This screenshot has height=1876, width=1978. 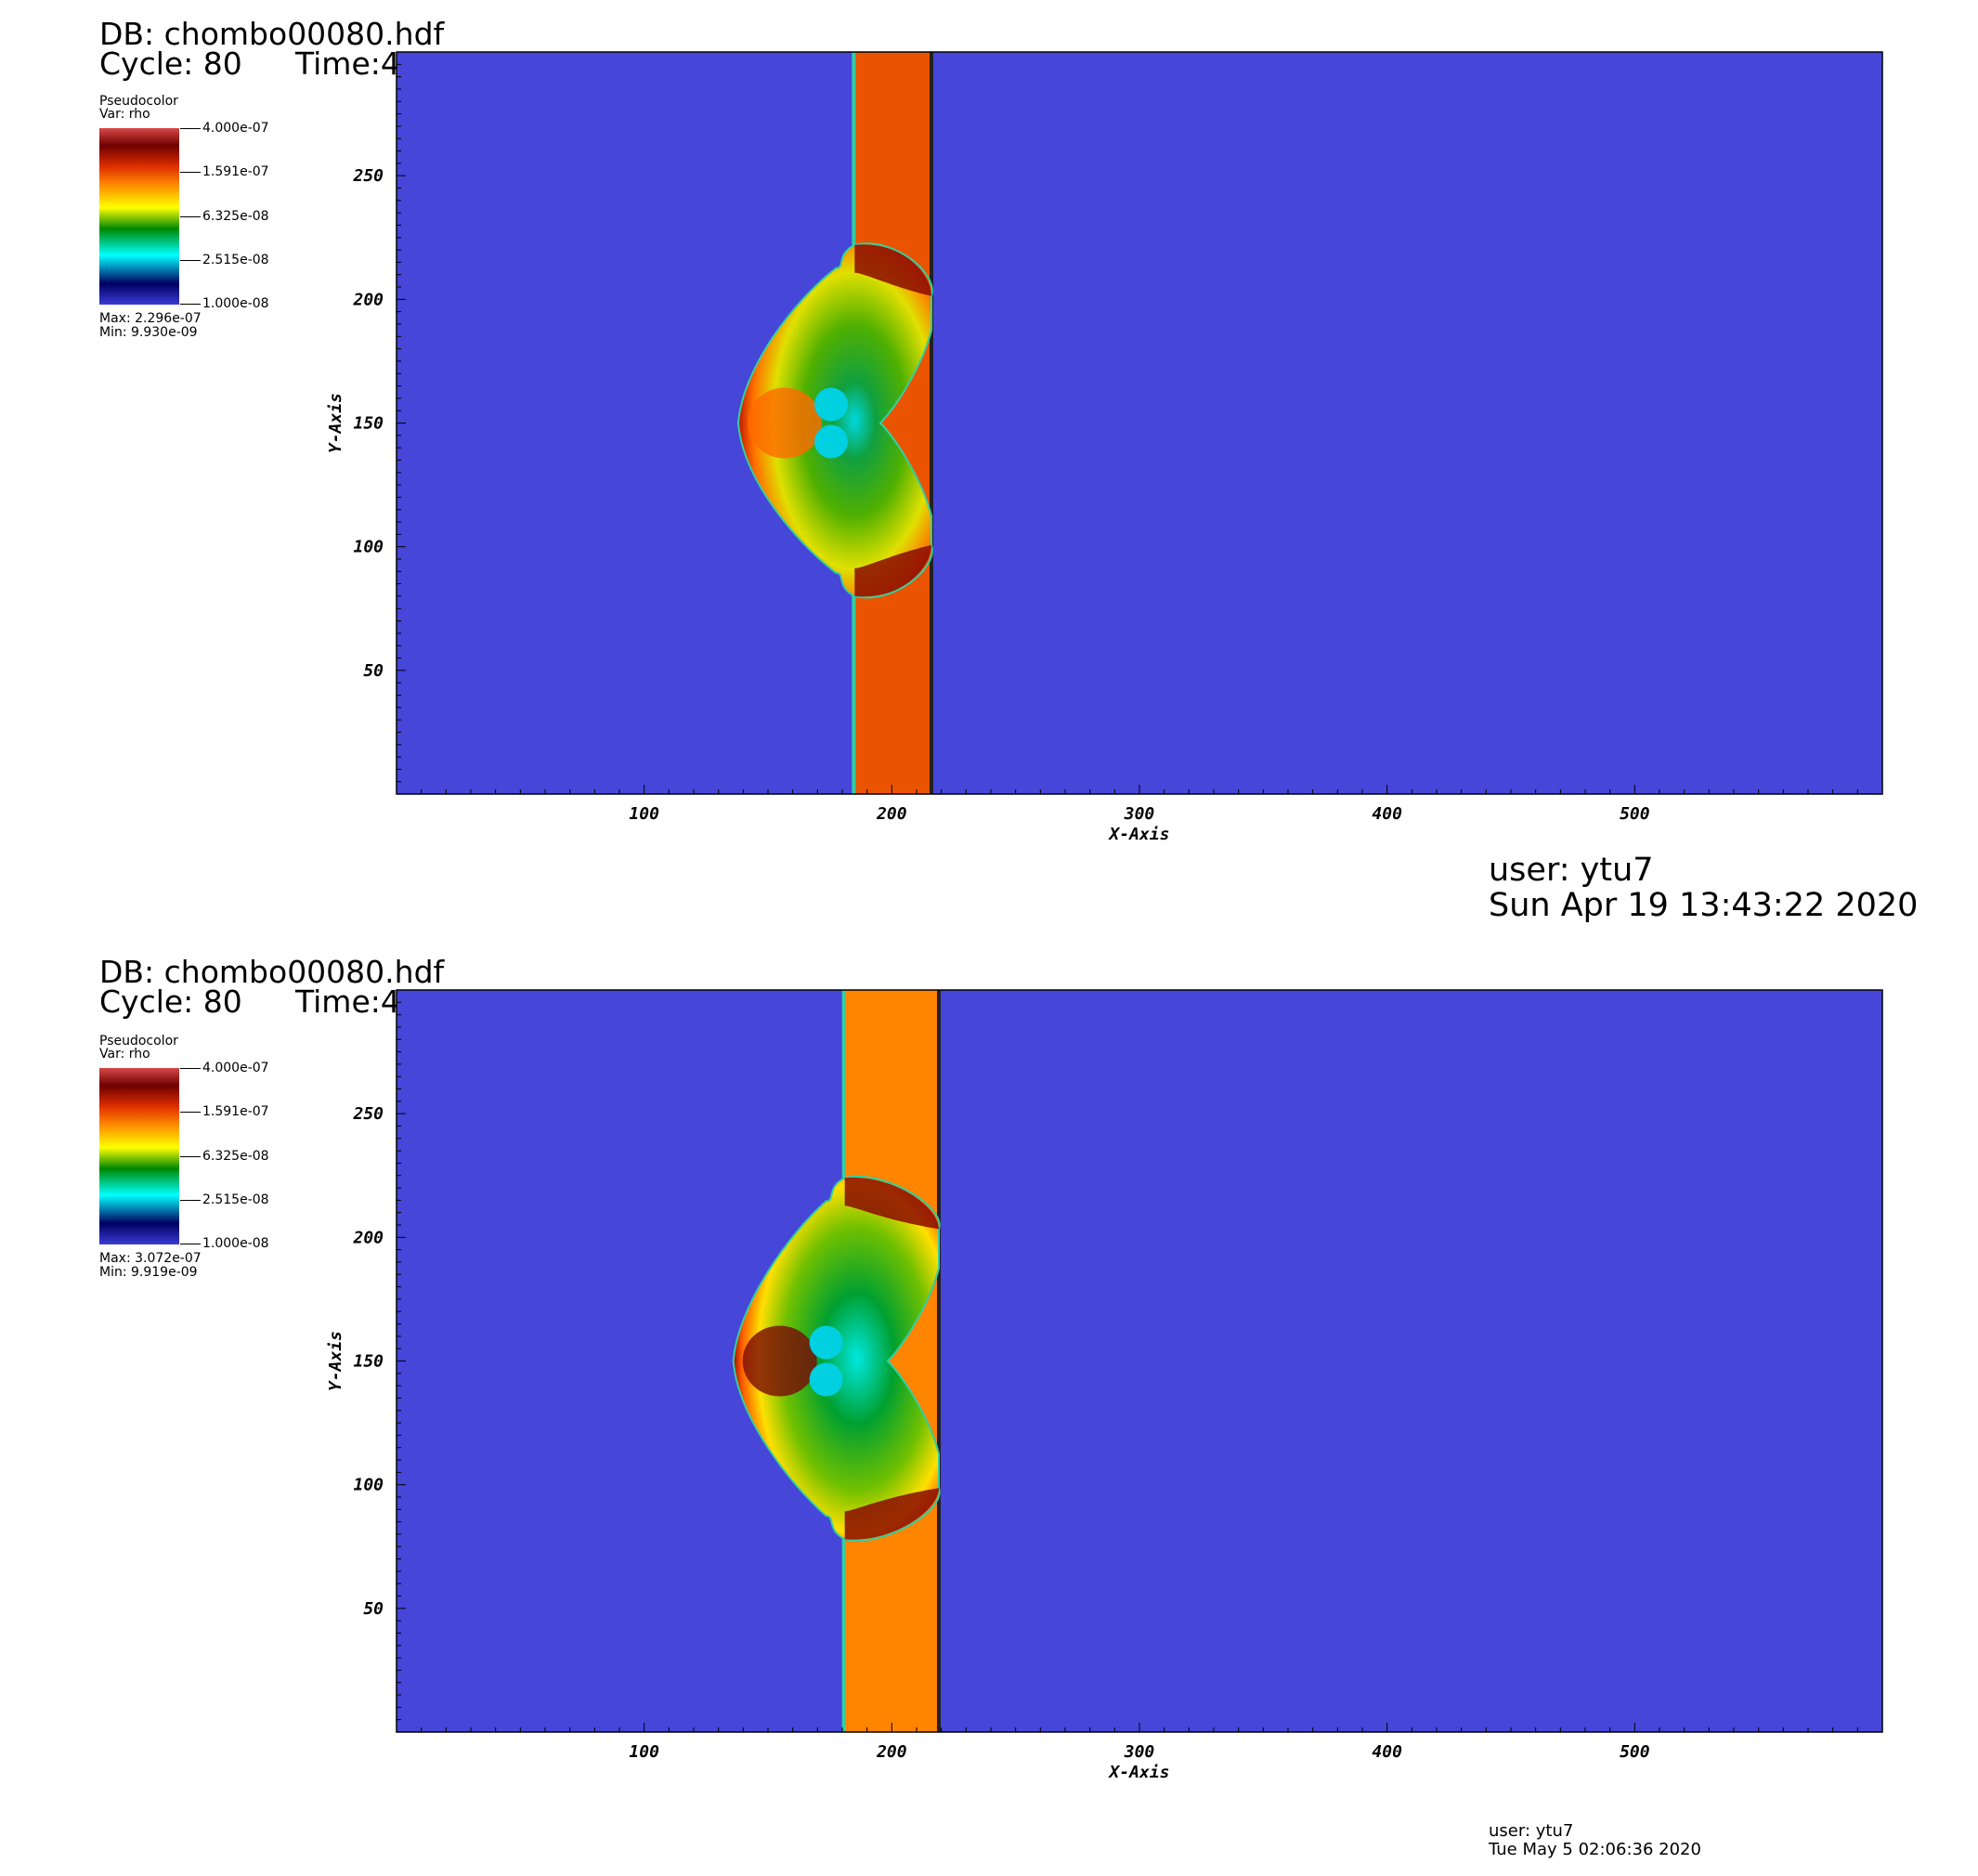 I want to click on date-label: Tue May 5 02:06:36 2020, so click(x=1595, y=1849).